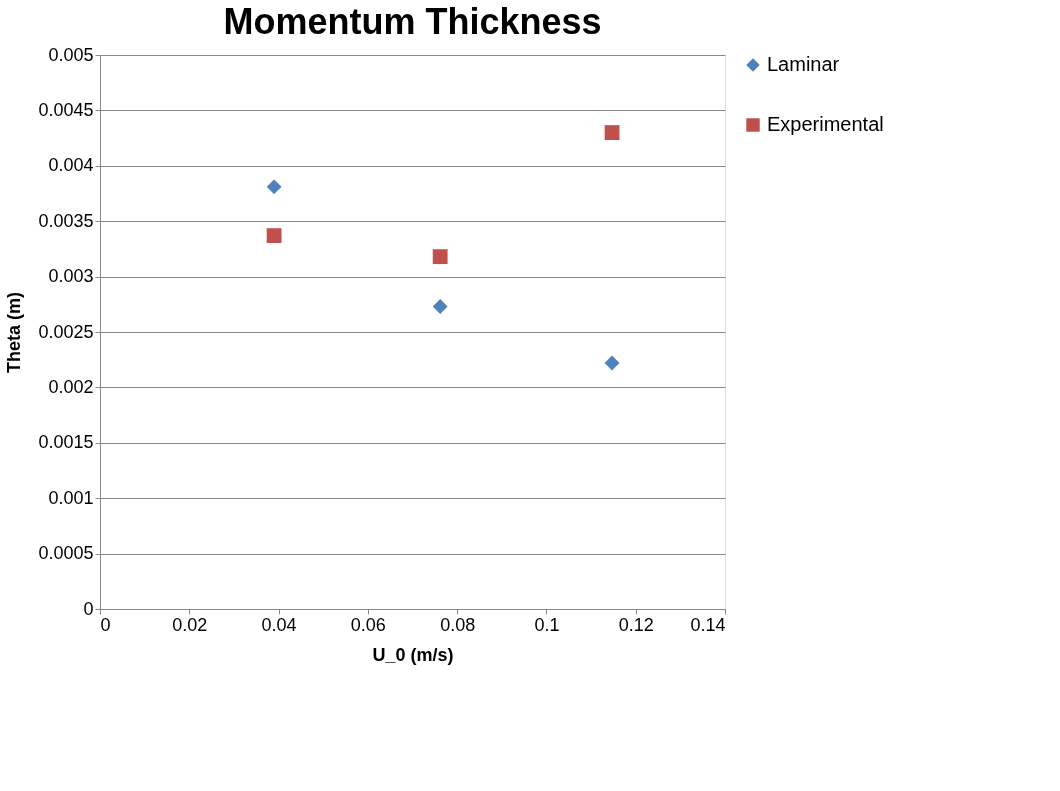 Image resolution: width=1060 pixels, height=791 pixels. I want to click on x-tick-label: 0.06, so click(368, 624).